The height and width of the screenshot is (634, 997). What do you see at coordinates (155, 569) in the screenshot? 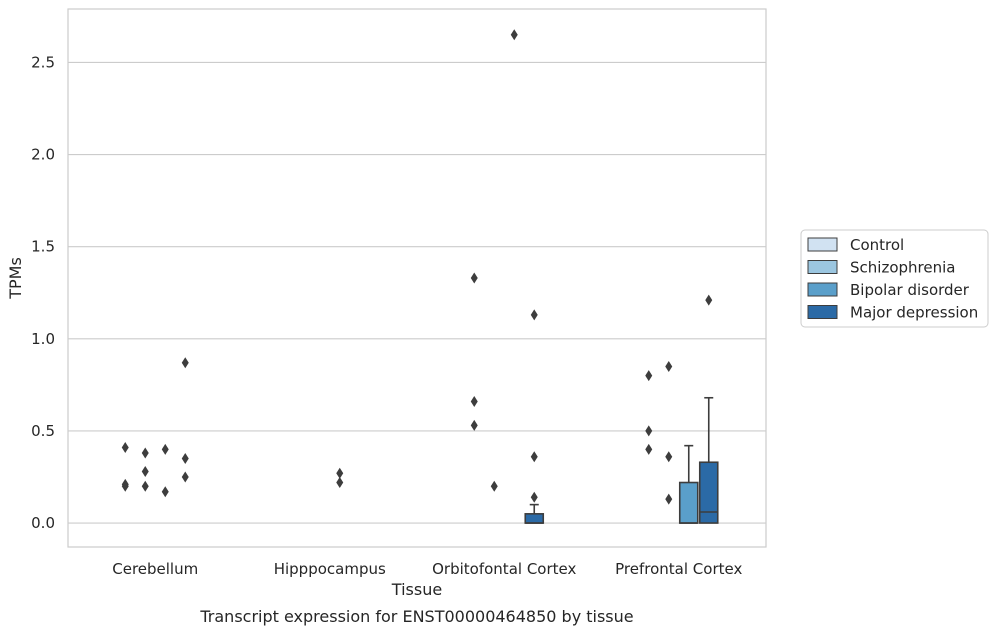
I see `x-tick-label: Cerebellum` at bounding box center [155, 569].